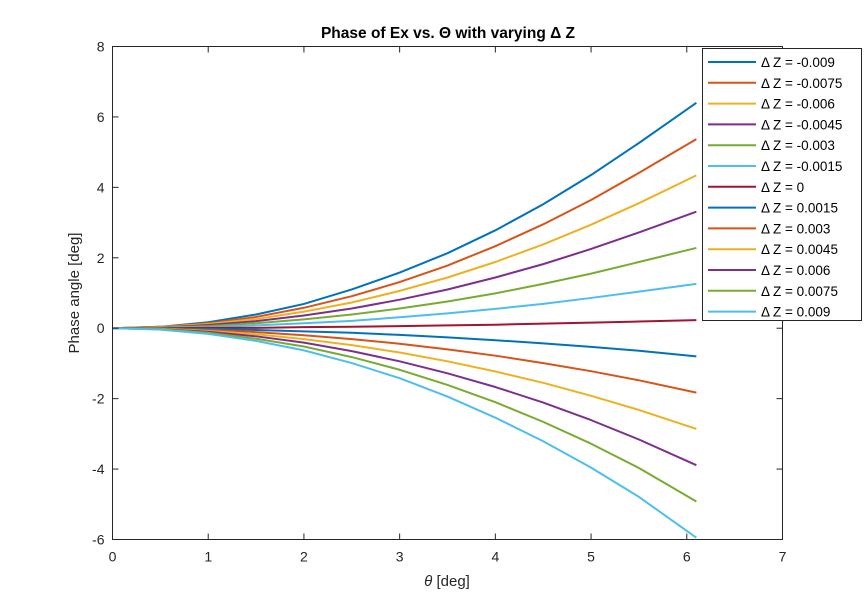 The image size is (865, 607). What do you see at coordinates (795, 228) in the screenshot?
I see `legend-label-8: Δ Z = 0.003` at bounding box center [795, 228].